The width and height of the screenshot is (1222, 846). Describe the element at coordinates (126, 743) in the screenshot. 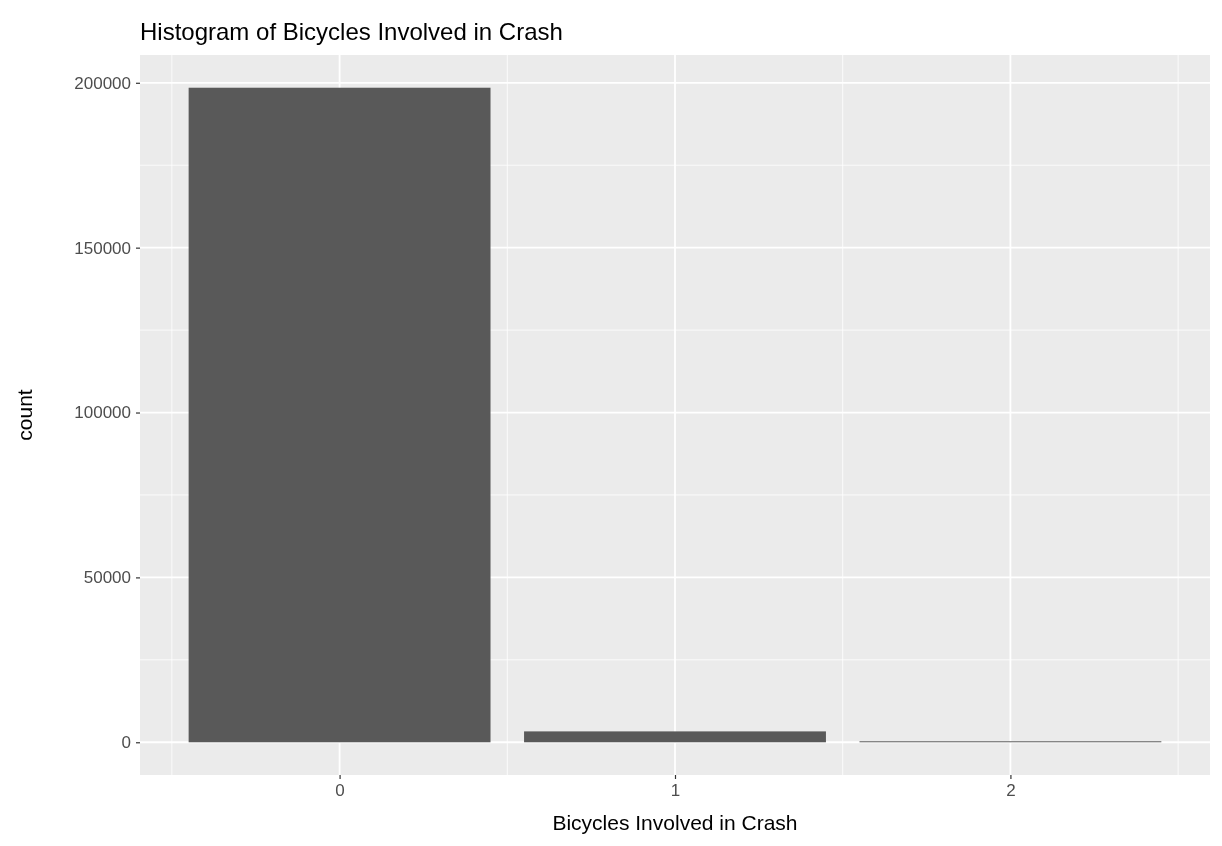

I see `y-tick-label: 0` at that location.